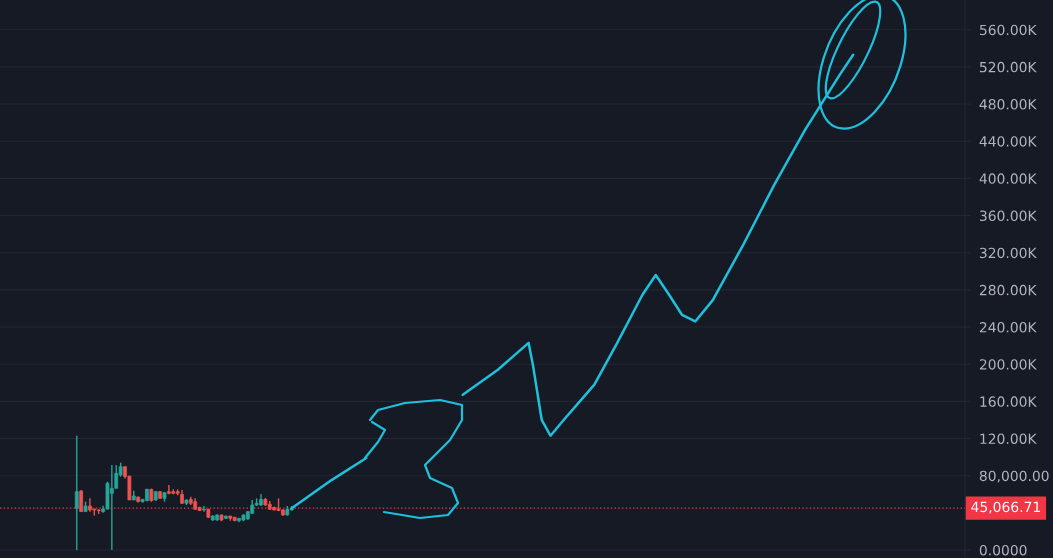 This screenshot has width=1053, height=558. What do you see at coordinates (1008, 401) in the screenshot?
I see `y-tick-label: 160.00K` at bounding box center [1008, 401].